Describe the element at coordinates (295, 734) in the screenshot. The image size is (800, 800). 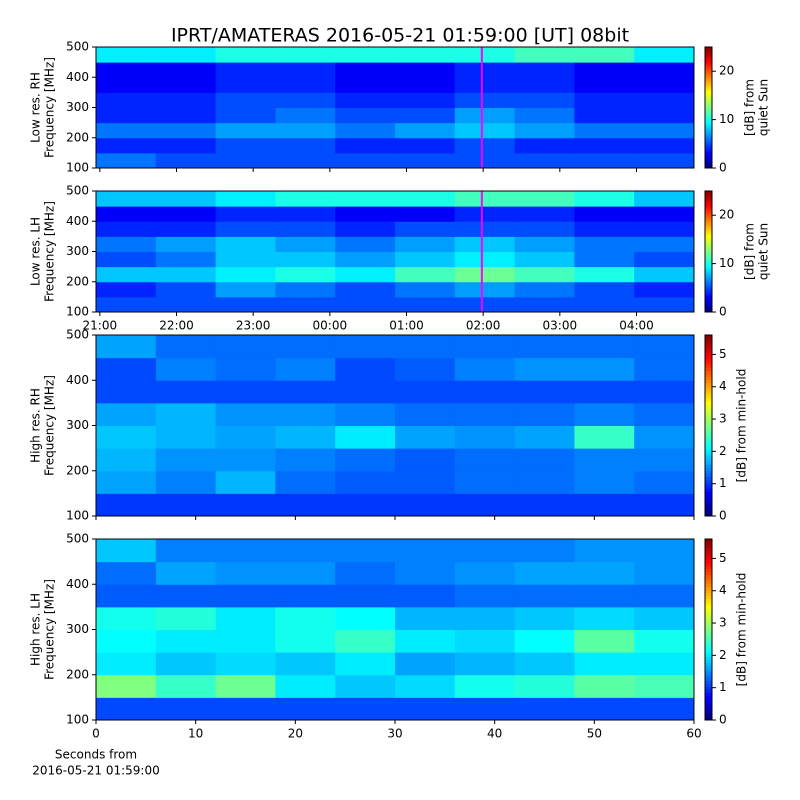
I see `x-tick-label: 20` at that location.